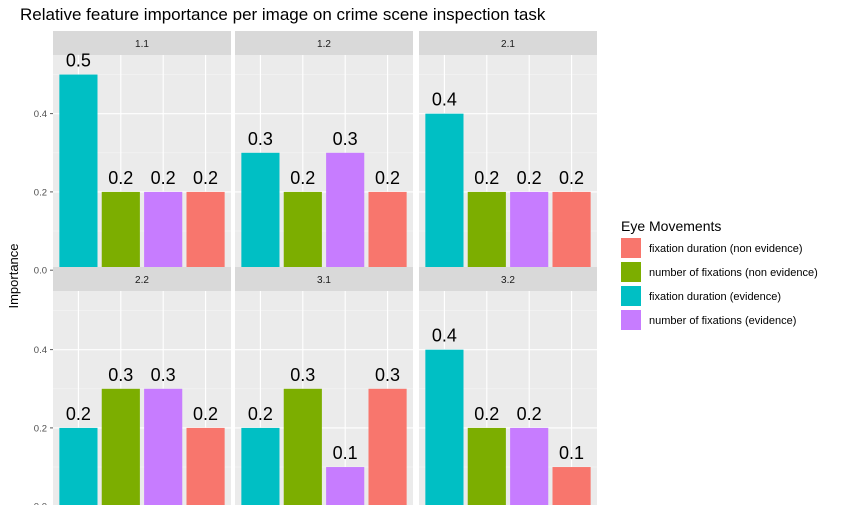  What do you see at coordinates (671, 226) in the screenshot?
I see `legend-title: Eye Movements` at bounding box center [671, 226].